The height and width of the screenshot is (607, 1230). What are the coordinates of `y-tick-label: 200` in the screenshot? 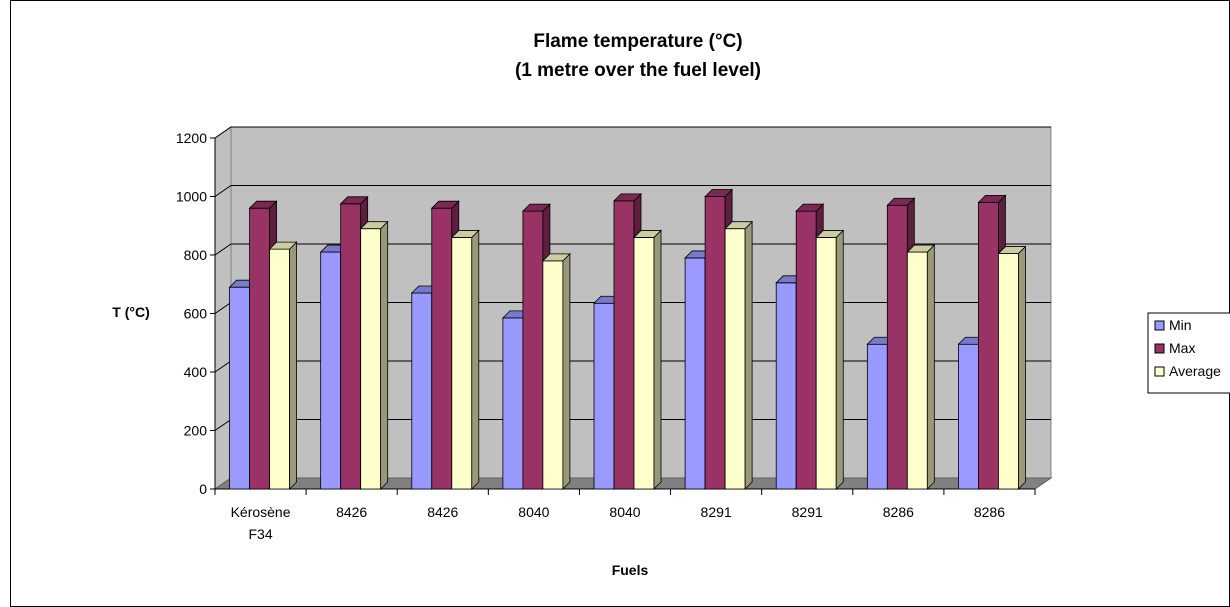 It's located at (196, 431).